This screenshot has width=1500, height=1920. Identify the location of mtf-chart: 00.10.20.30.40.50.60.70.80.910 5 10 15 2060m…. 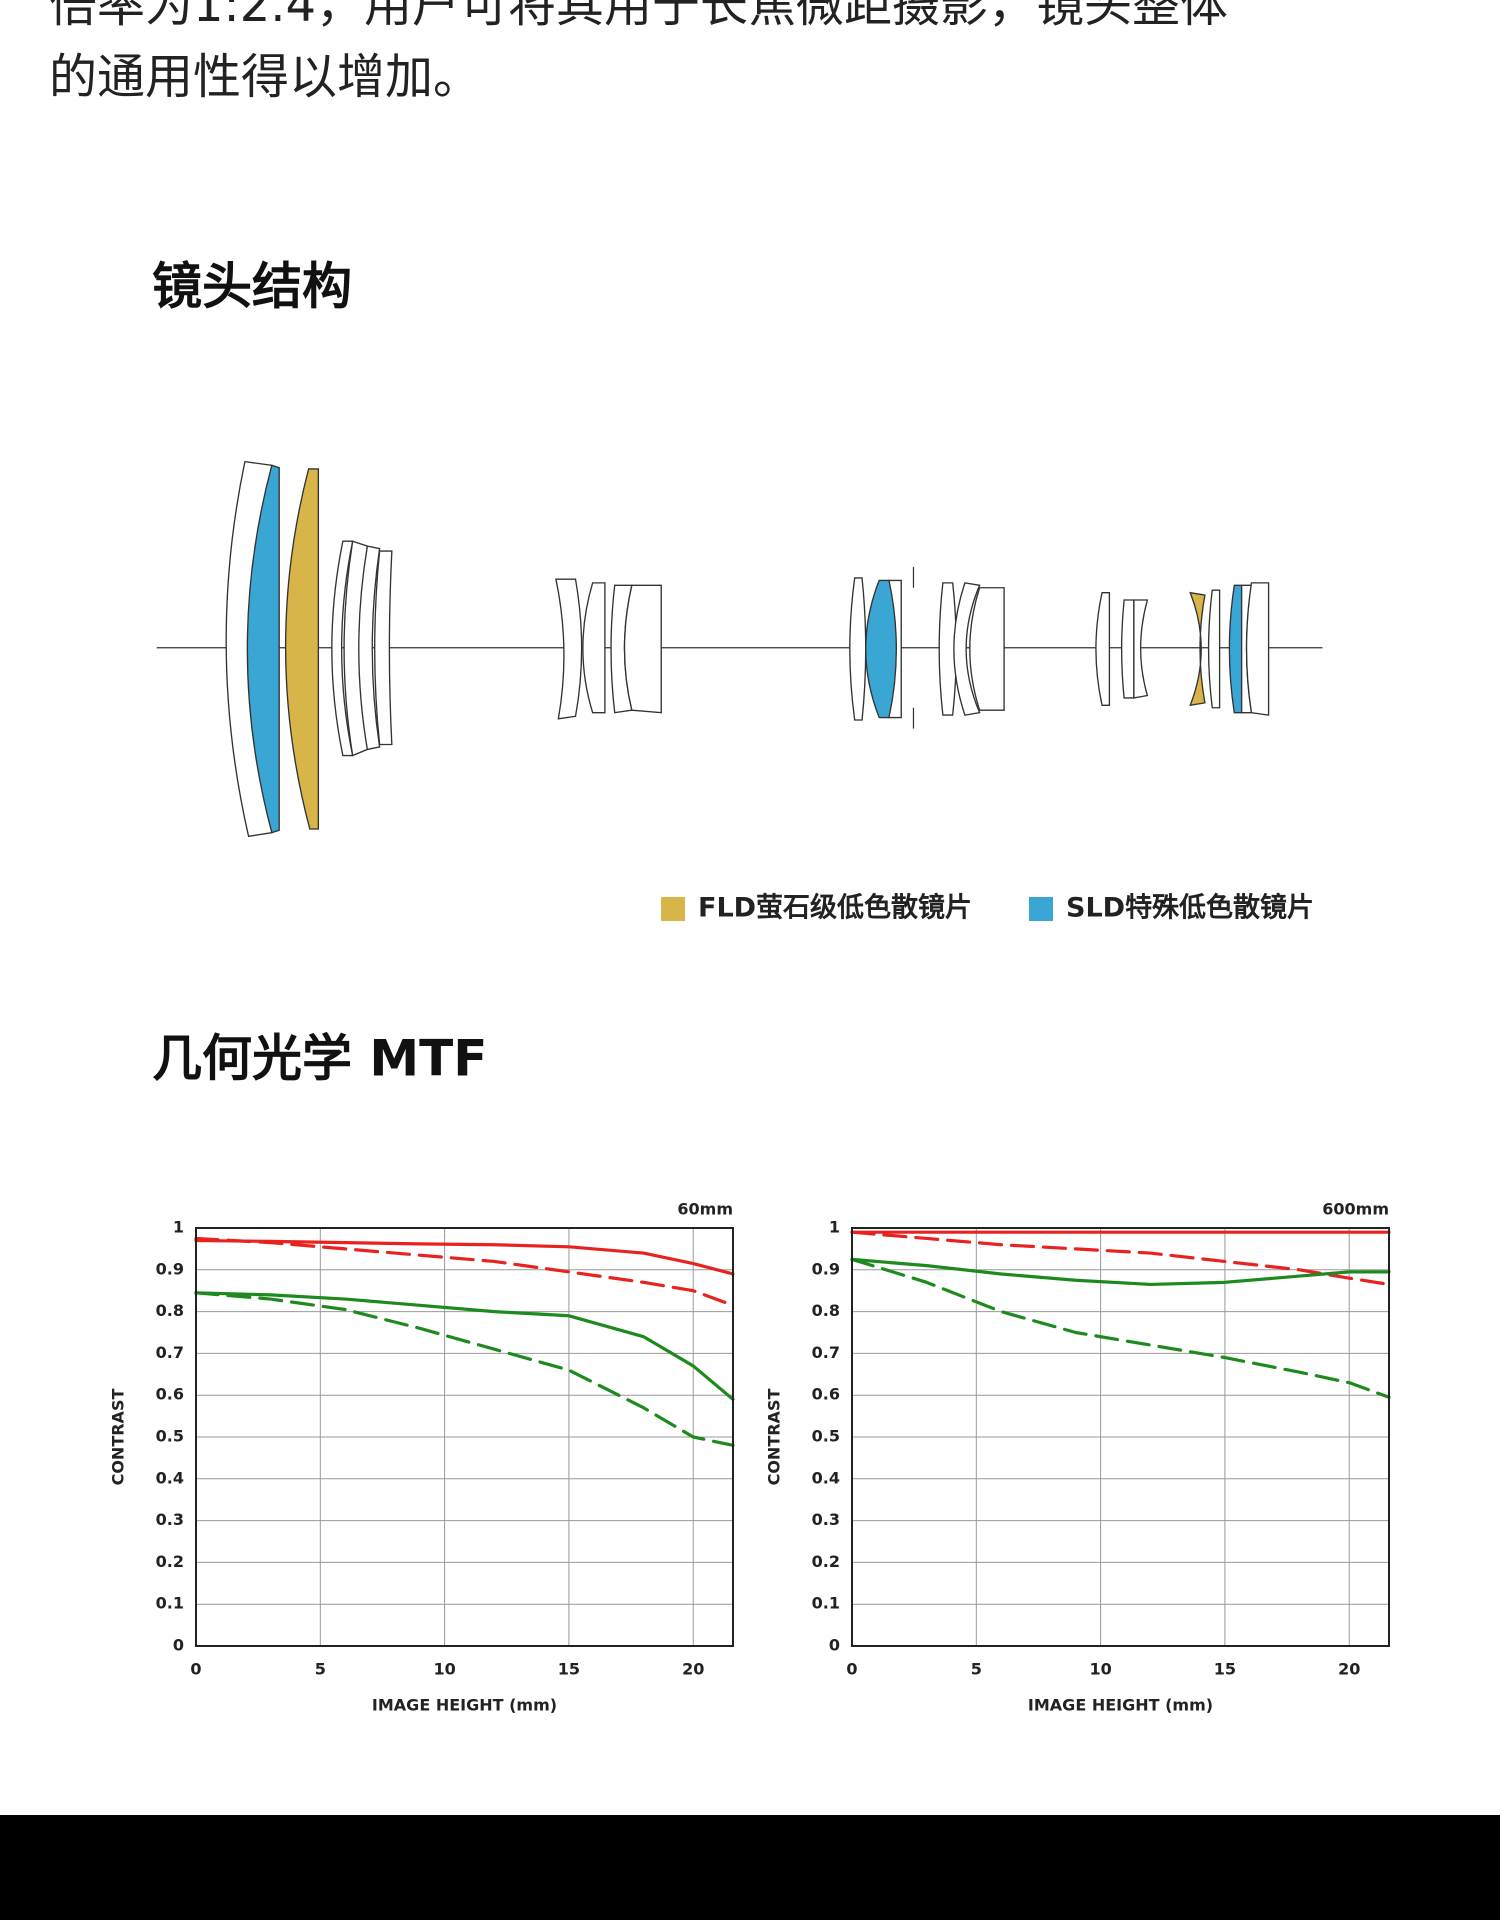
(422, 1457).